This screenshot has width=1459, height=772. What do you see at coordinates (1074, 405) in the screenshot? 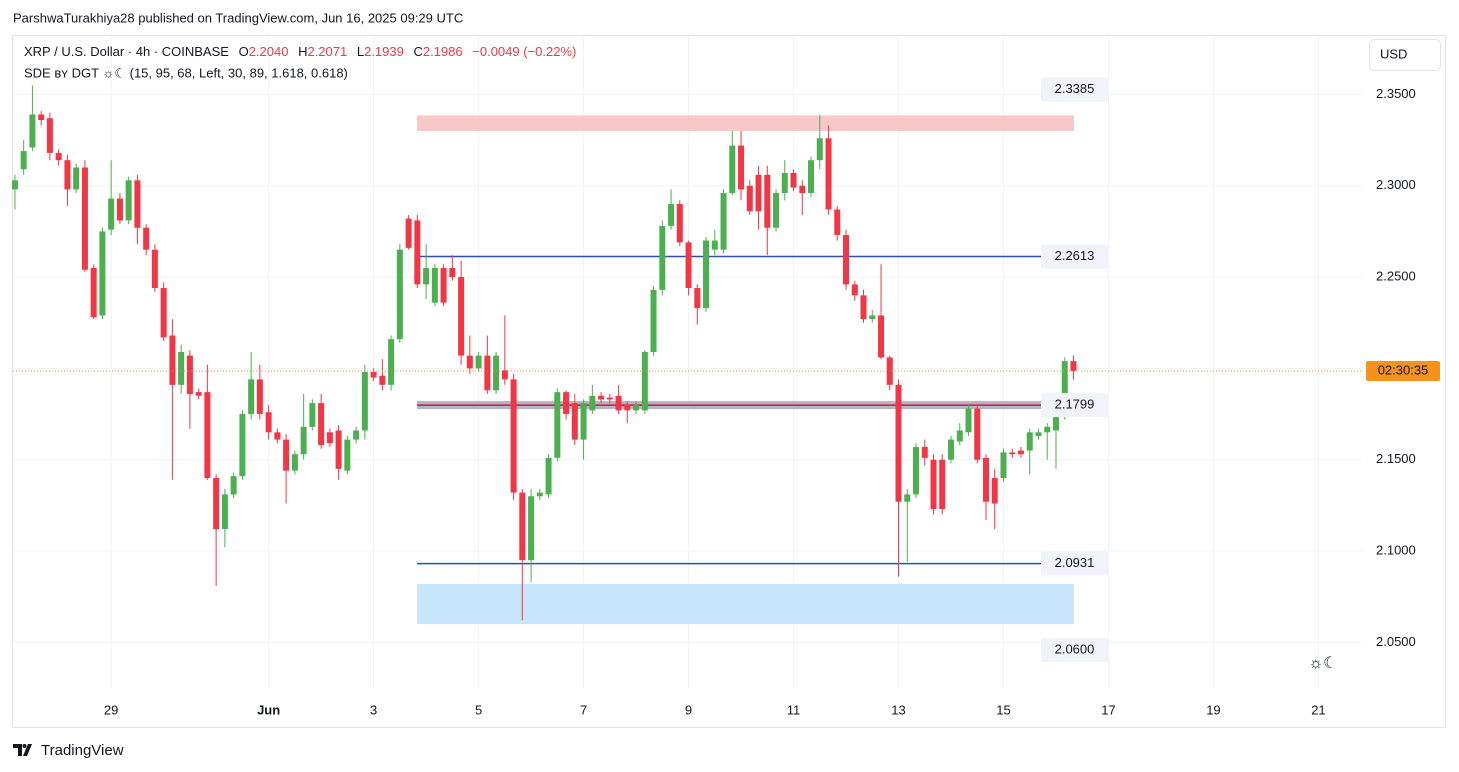
I see `level-label-box` at bounding box center [1074, 405].